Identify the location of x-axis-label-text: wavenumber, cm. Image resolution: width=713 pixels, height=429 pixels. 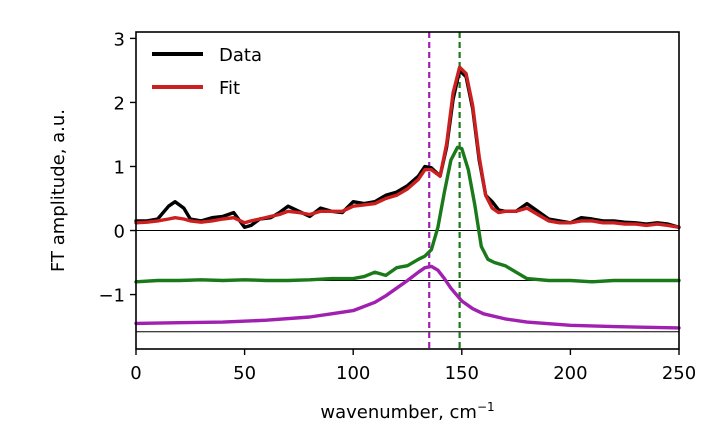
(398, 412).